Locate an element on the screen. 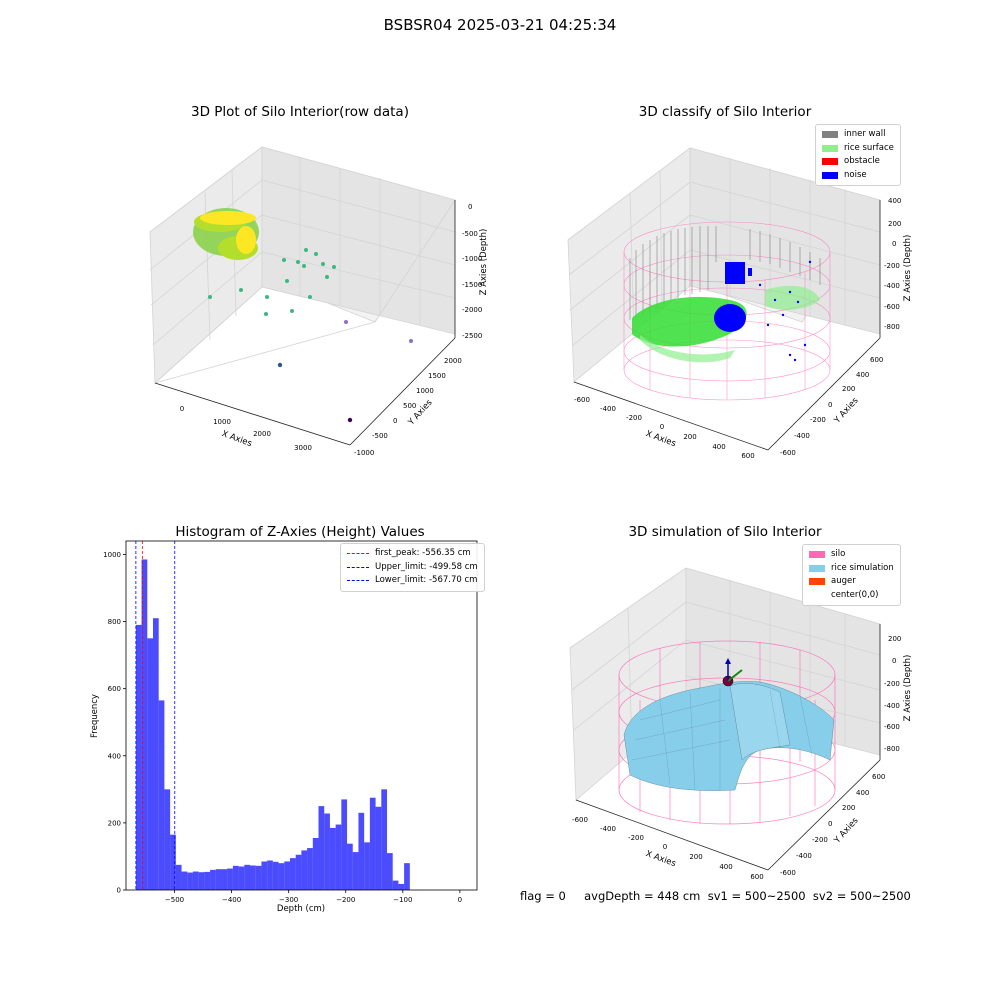 This screenshot has width=1000, height=1000. sim-x-tick: 600 is located at coordinates (756, 877).